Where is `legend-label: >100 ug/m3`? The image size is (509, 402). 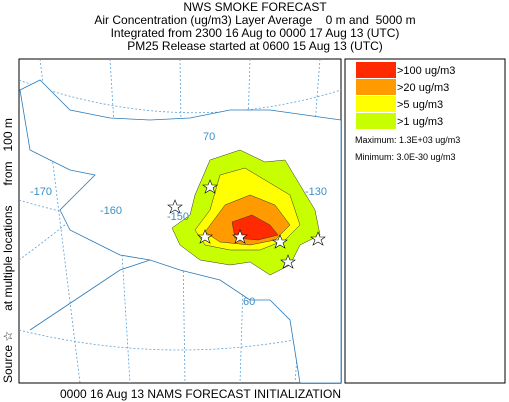 legend-label: >100 ug/m3 is located at coordinates (426, 71).